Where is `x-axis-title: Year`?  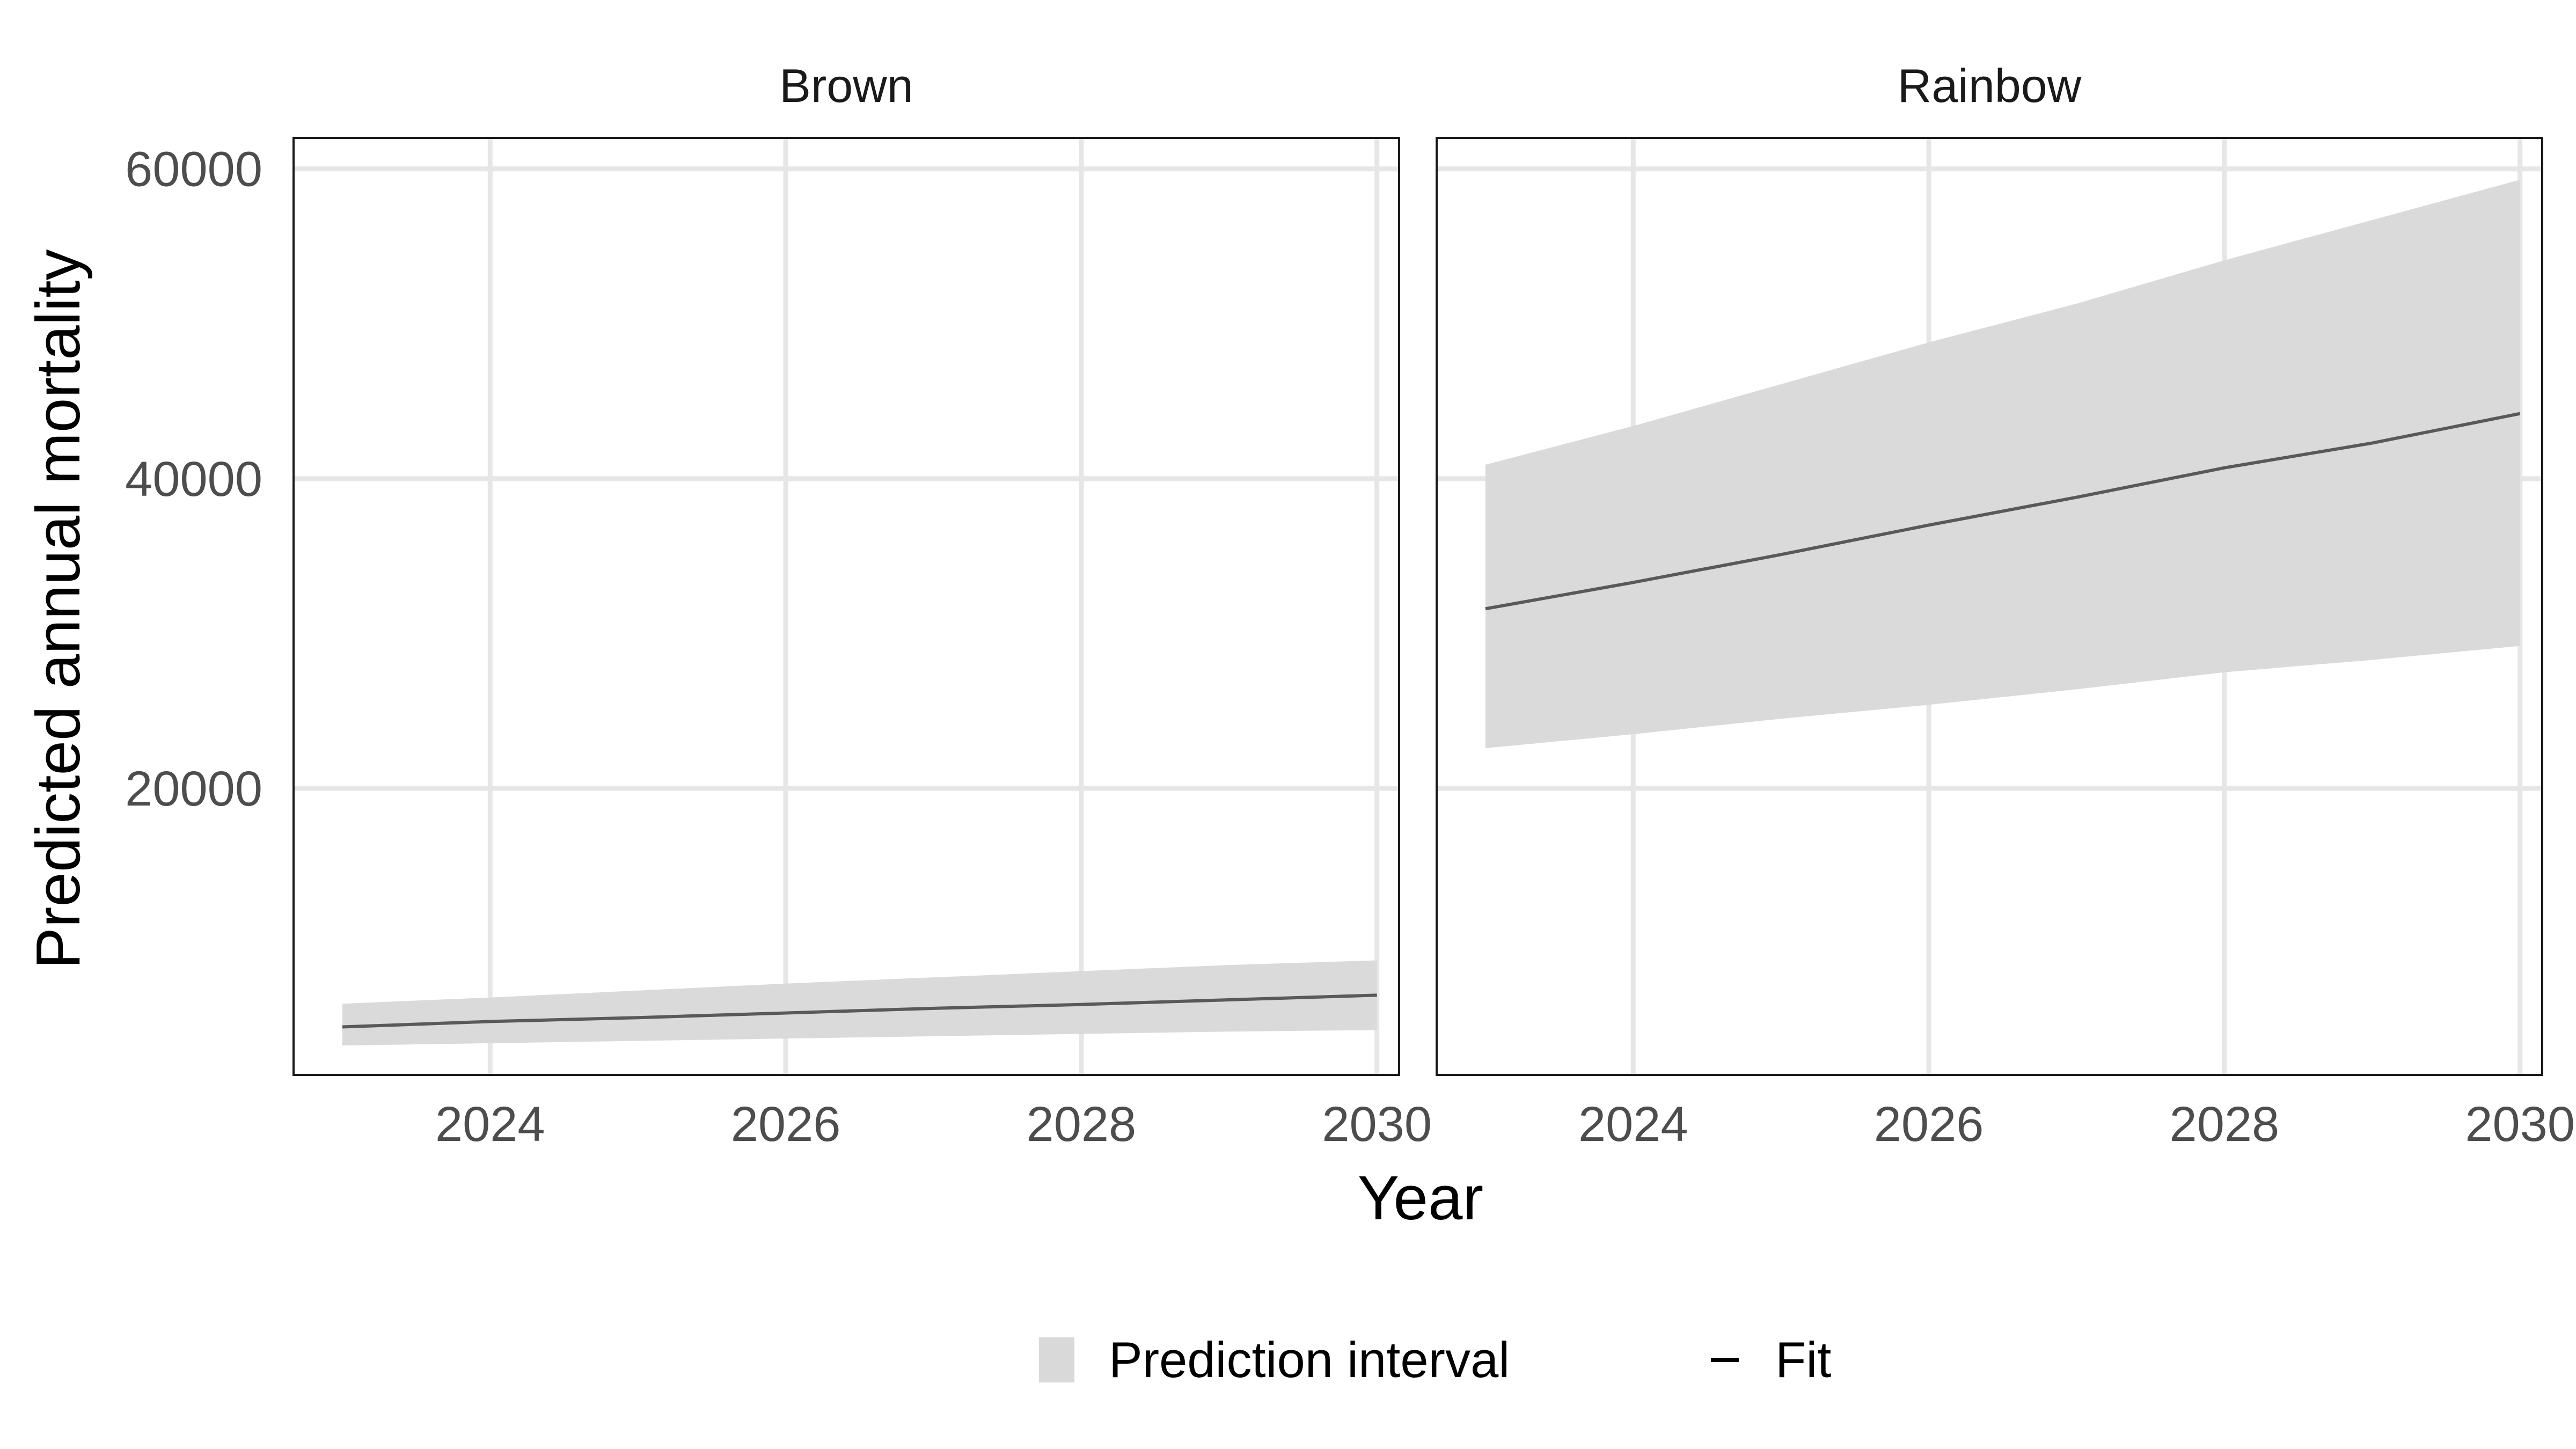
x-axis-title: Year is located at coordinates (1420, 1198).